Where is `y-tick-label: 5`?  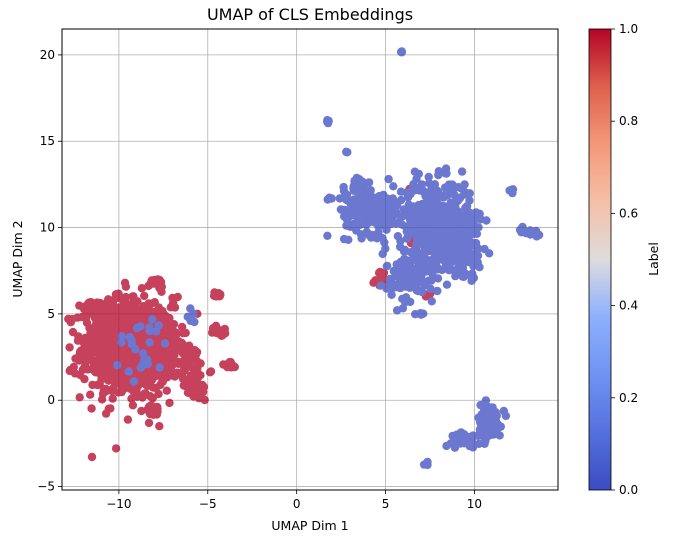
y-tick-label: 5 is located at coordinates (51, 314).